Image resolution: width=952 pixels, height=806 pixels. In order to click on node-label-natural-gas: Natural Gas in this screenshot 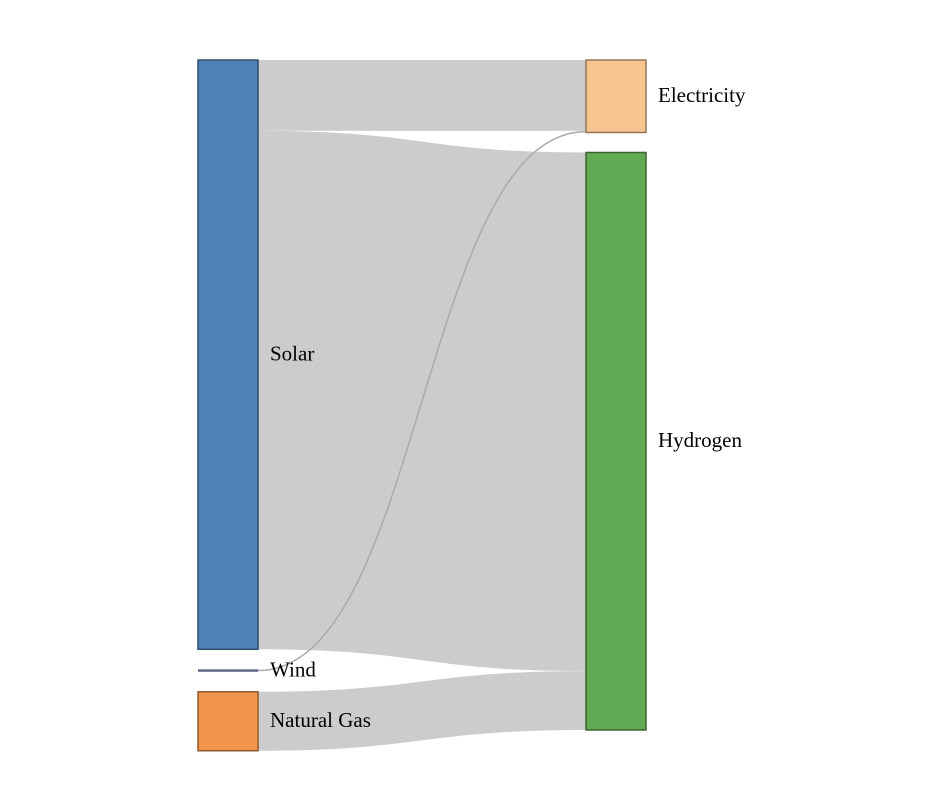, I will do `click(320, 720)`.